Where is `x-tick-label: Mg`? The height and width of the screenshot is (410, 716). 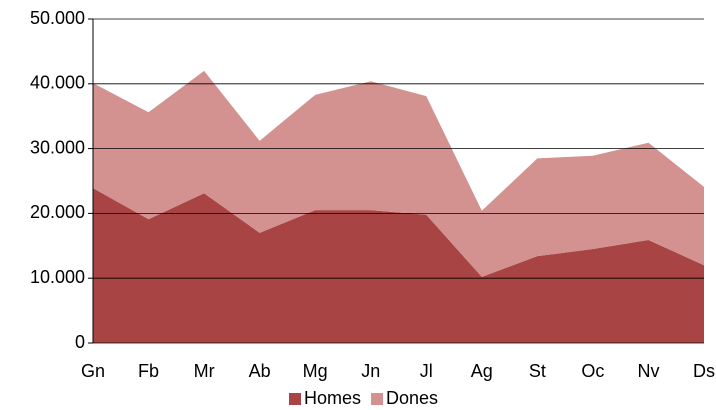
x-tick-label: Mg is located at coordinates (315, 371).